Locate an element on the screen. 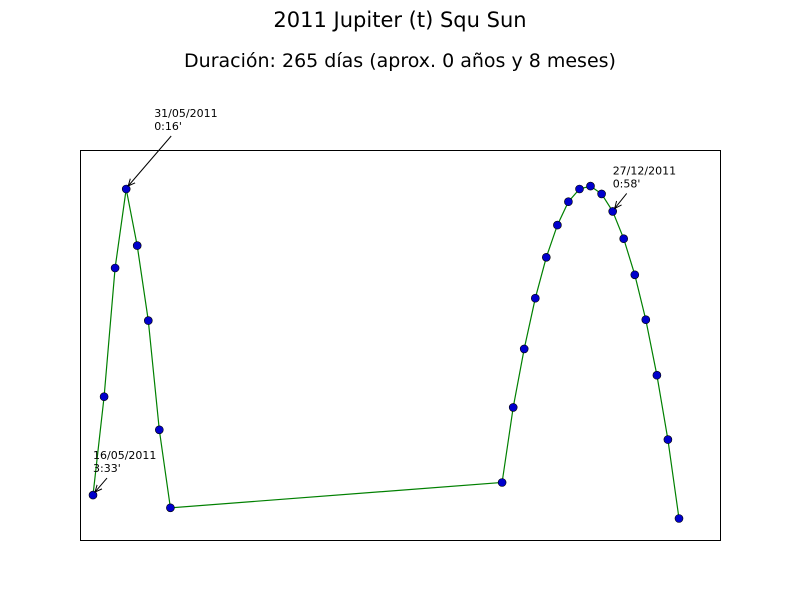 This screenshot has height=600, width=800. annotation-date: 16/05/2011 is located at coordinates (124, 455).